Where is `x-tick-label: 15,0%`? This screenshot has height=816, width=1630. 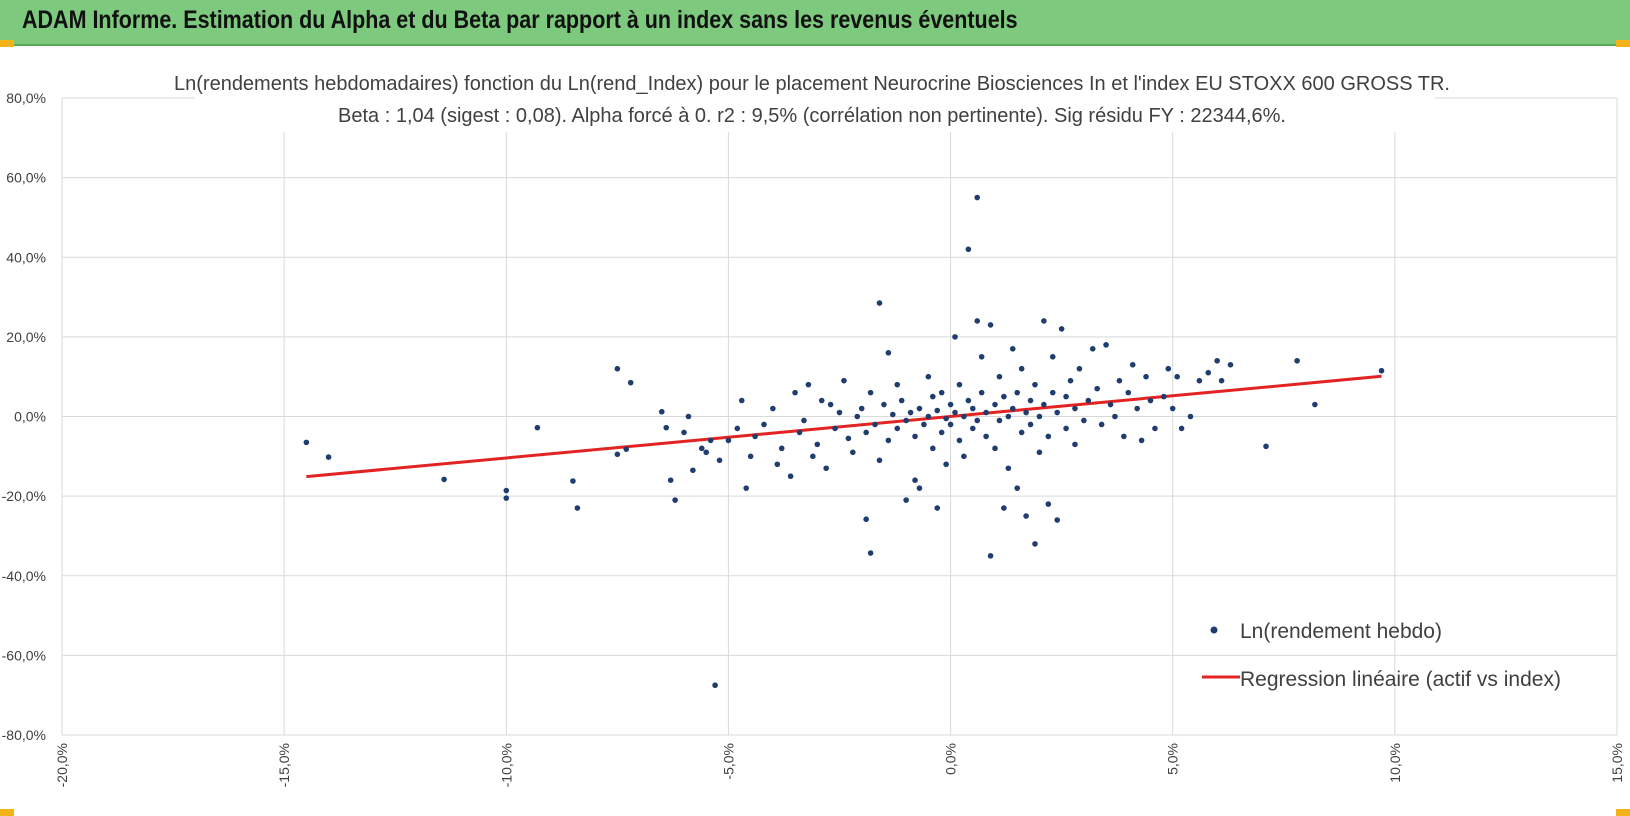 x-tick-label: 15,0% is located at coordinates (1617, 763).